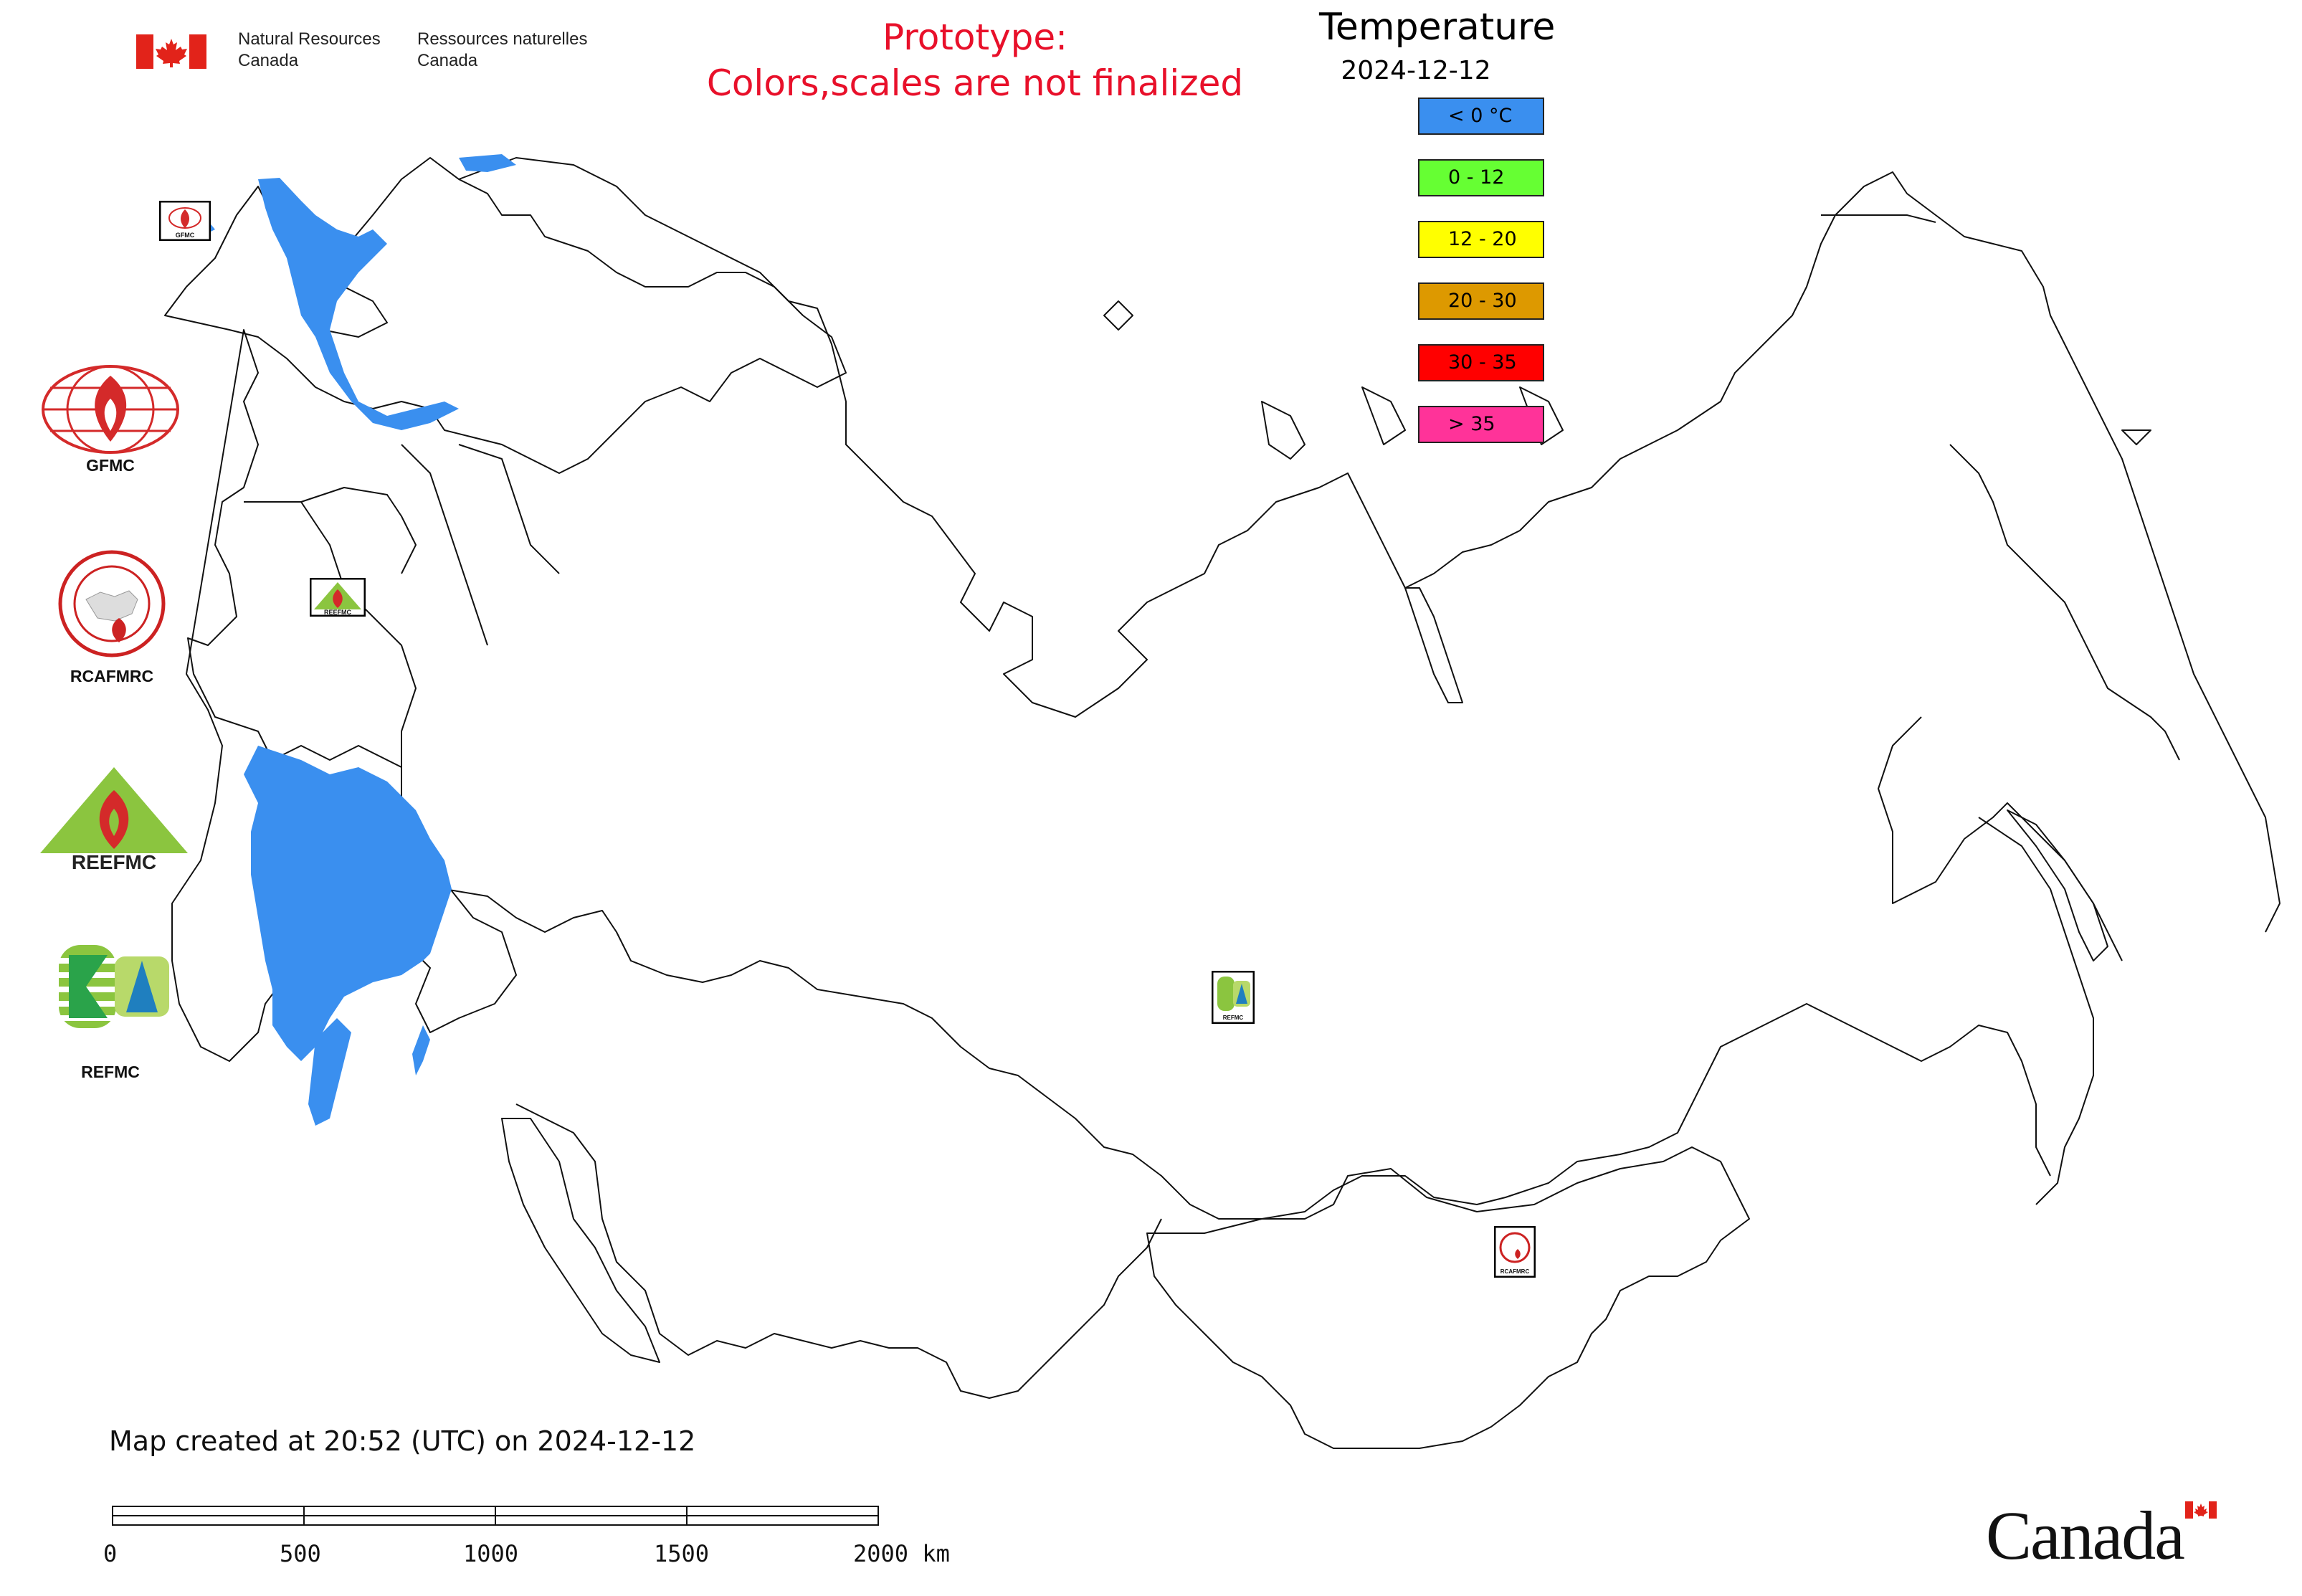 This screenshot has height=1596, width=2302. What do you see at coordinates (1515, 1271) in the screenshot?
I see `svg-text: RCAFMRC` at bounding box center [1515, 1271].